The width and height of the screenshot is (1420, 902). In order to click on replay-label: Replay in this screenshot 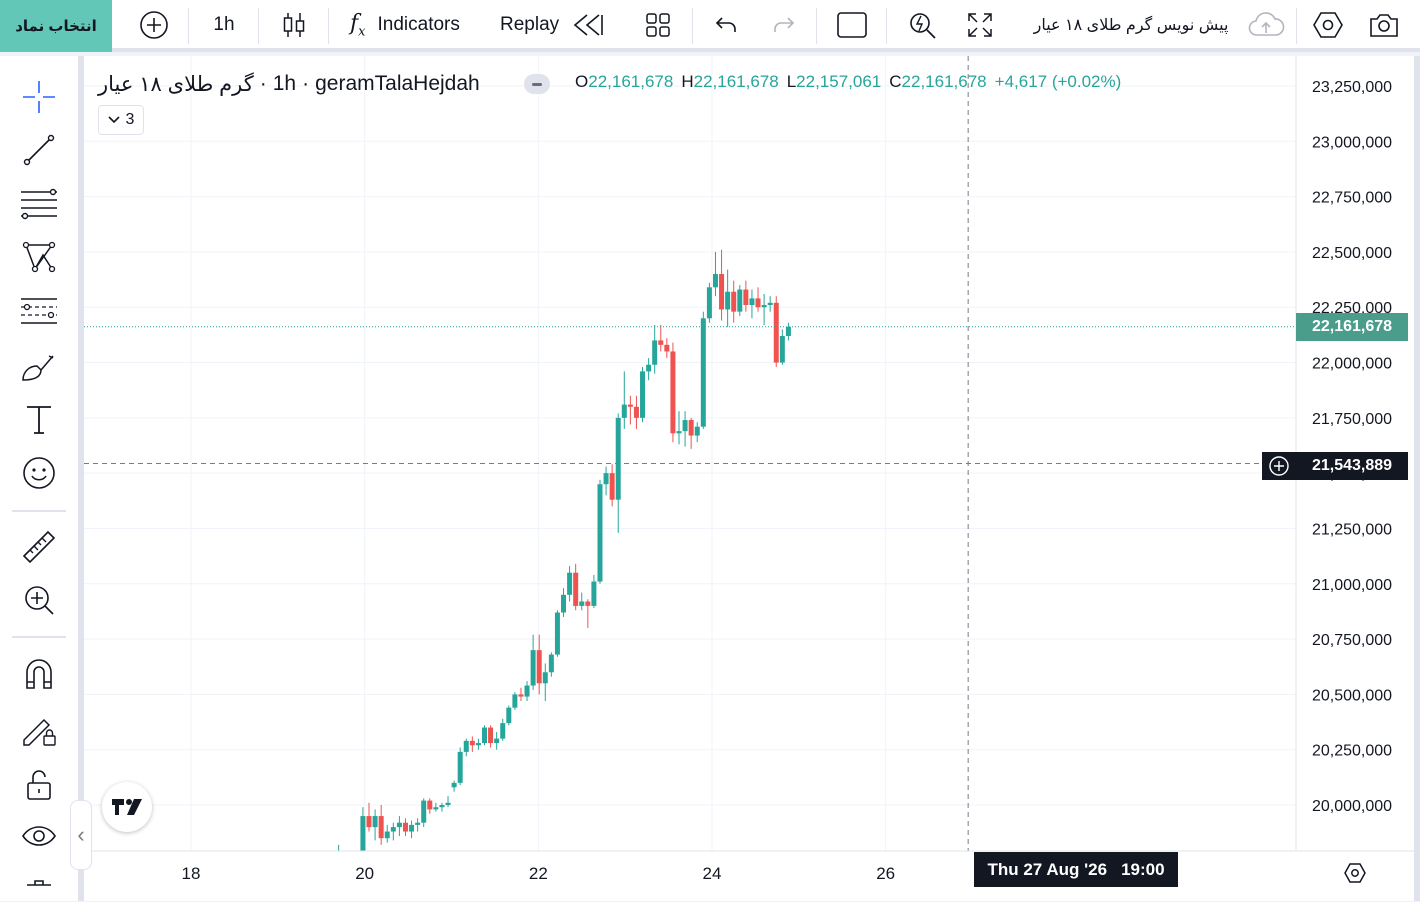, I will do `click(530, 24)`.